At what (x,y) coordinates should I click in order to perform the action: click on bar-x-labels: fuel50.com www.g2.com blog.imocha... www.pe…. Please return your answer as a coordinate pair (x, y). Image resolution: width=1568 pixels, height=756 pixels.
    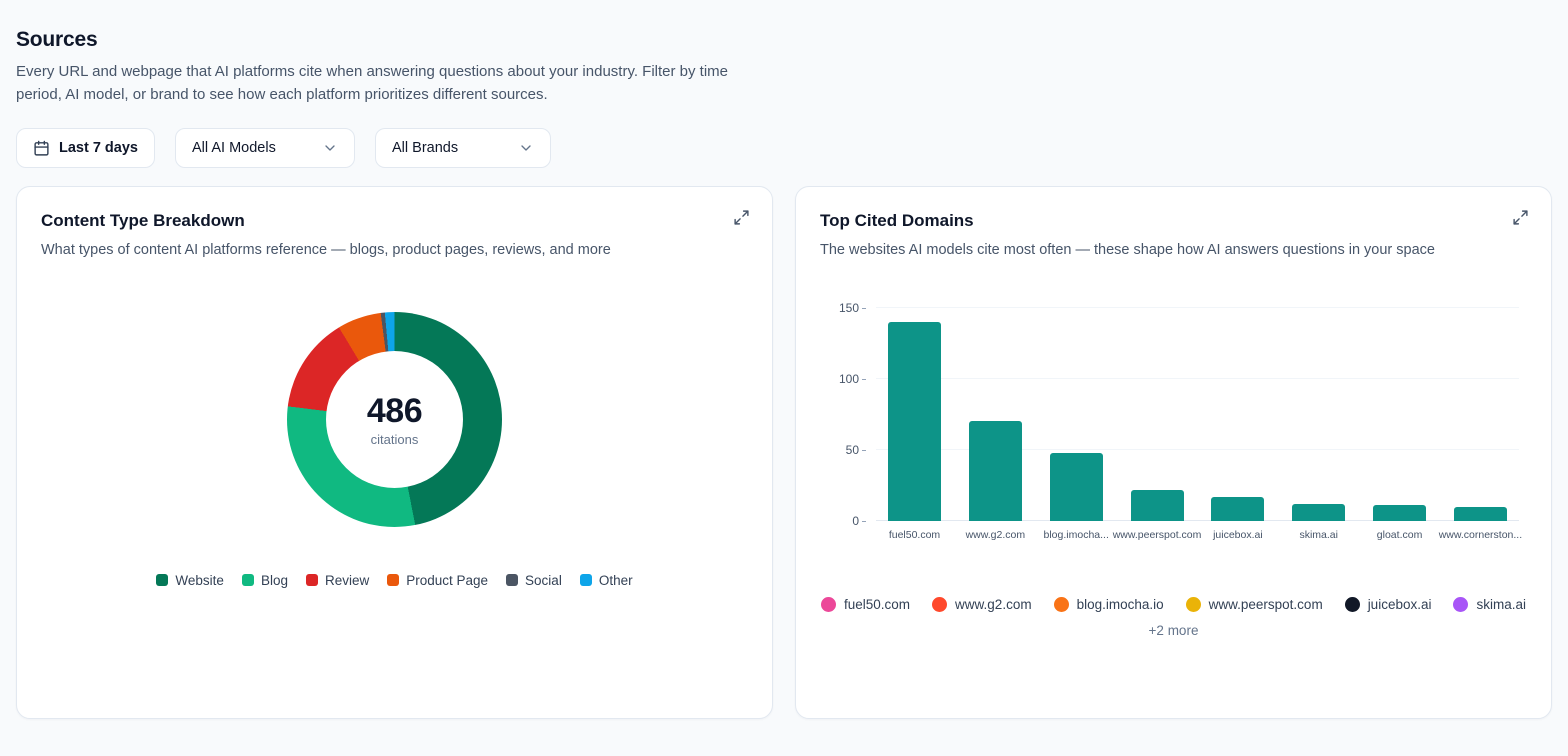
    Looking at the image, I should click on (1199, 534).